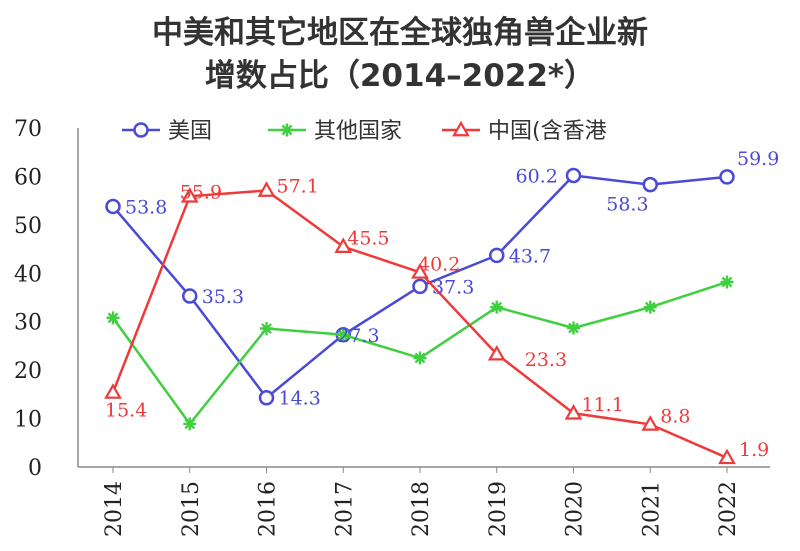 Image resolution: width=800 pixels, height=551 pixels. What do you see at coordinates (146, 207) in the screenshot?
I see `data-label: 53.8` at bounding box center [146, 207].